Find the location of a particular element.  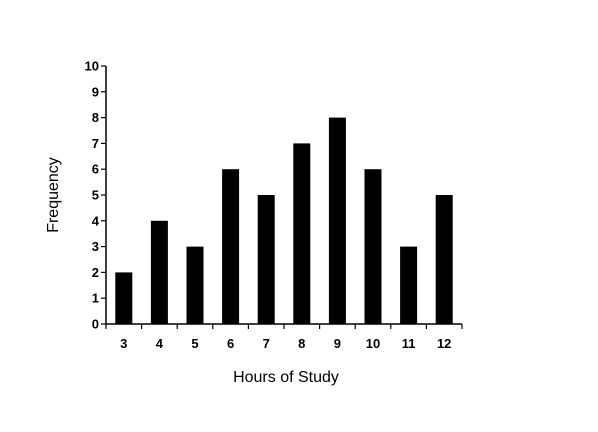

x-tick-labels: 3 4 5 6 7 8 9 10 11 12 is located at coordinates (285, 343).